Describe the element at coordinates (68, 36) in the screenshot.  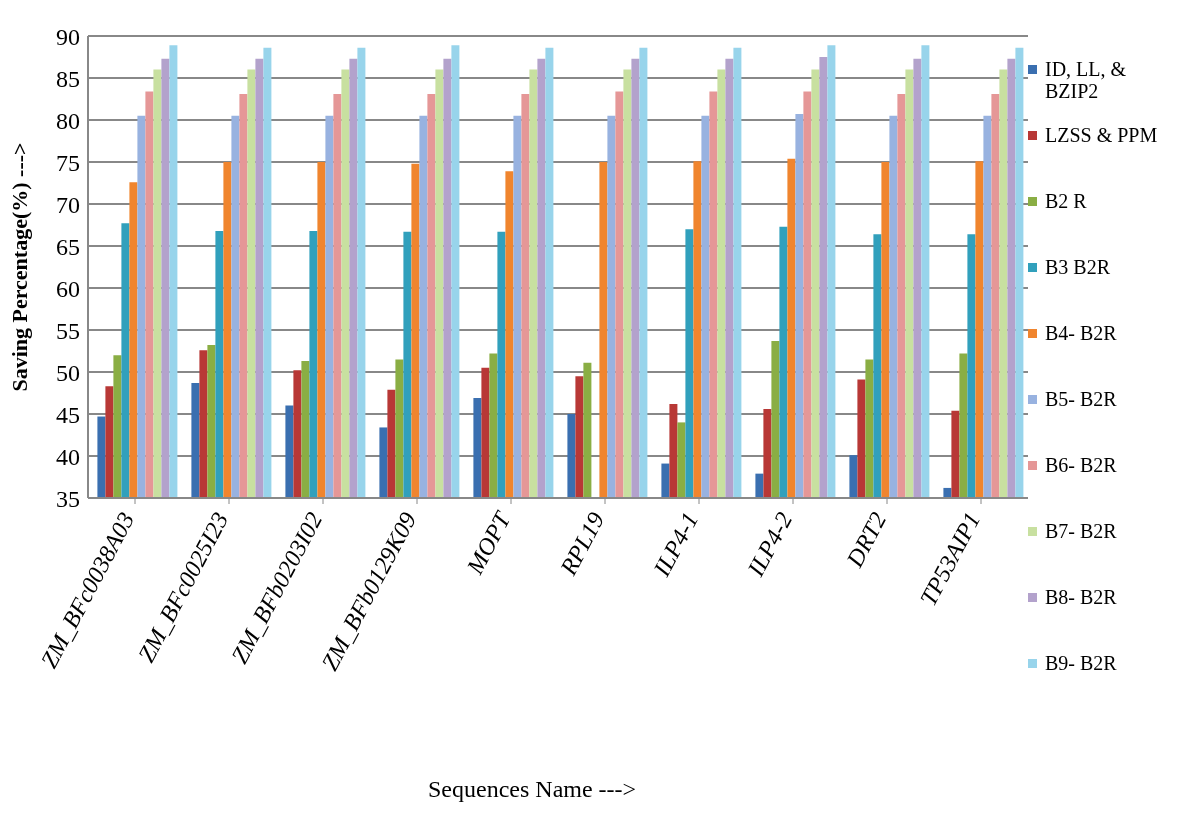
I see `y-tick-label: 90` at that location.